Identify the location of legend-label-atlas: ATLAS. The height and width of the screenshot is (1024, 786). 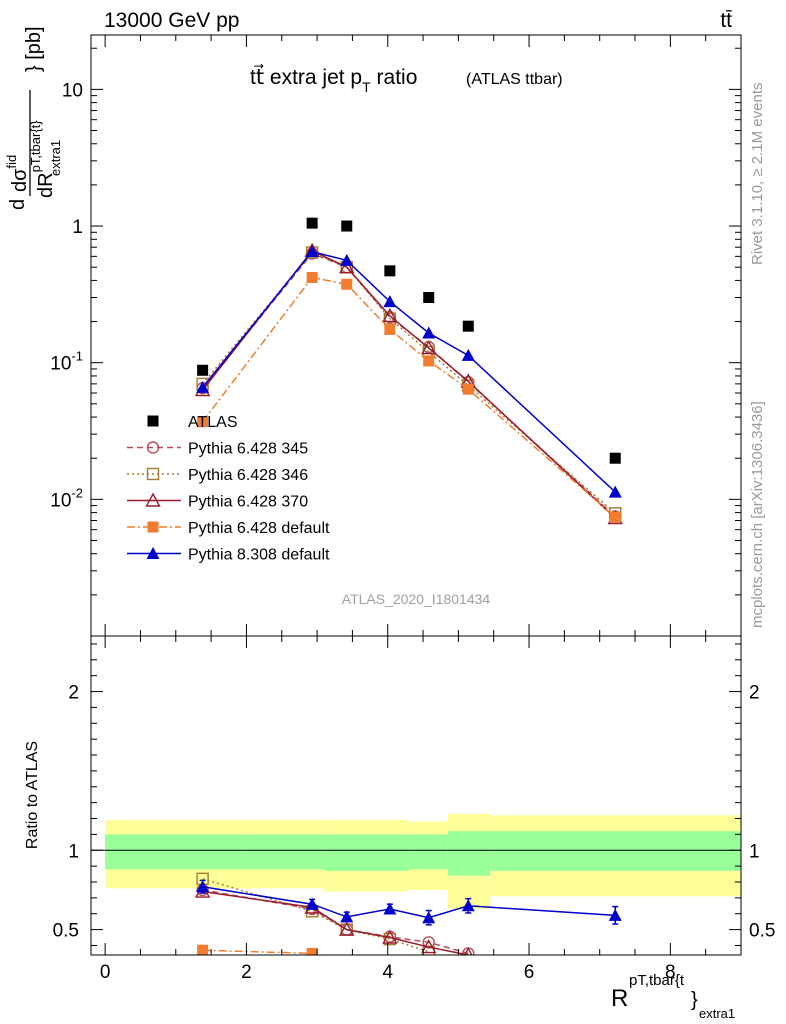
(213, 422).